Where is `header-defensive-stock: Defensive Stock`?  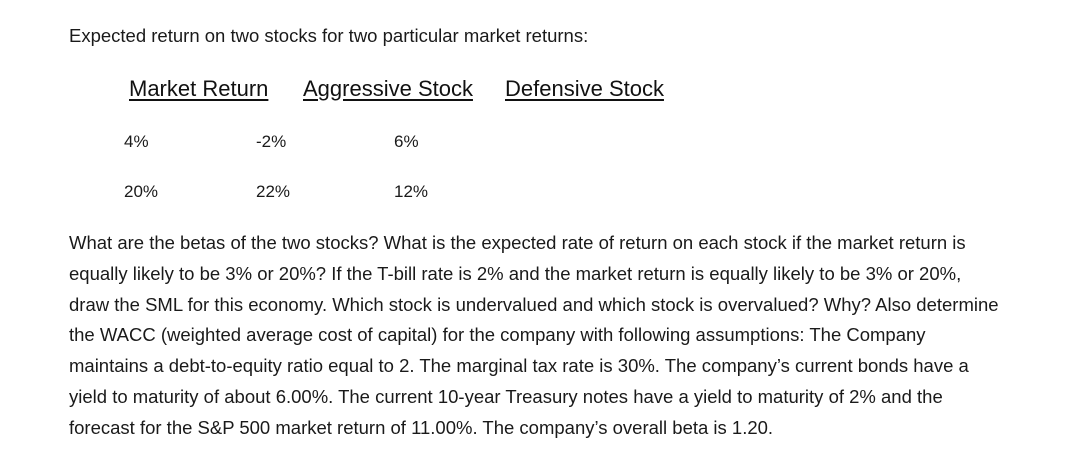 header-defensive-stock: Defensive Stock is located at coordinates (584, 88).